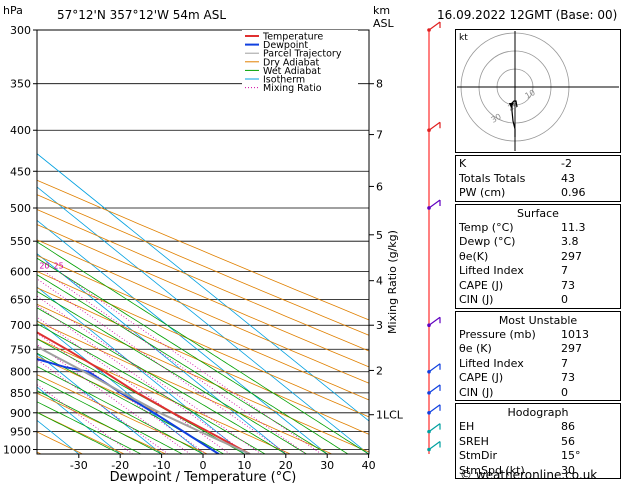 The height and width of the screenshot is (486, 629). What do you see at coordinates (292, 37) in the screenshot?
I see `legend-entry-label: Temperature` at bounding box center [292, 37].